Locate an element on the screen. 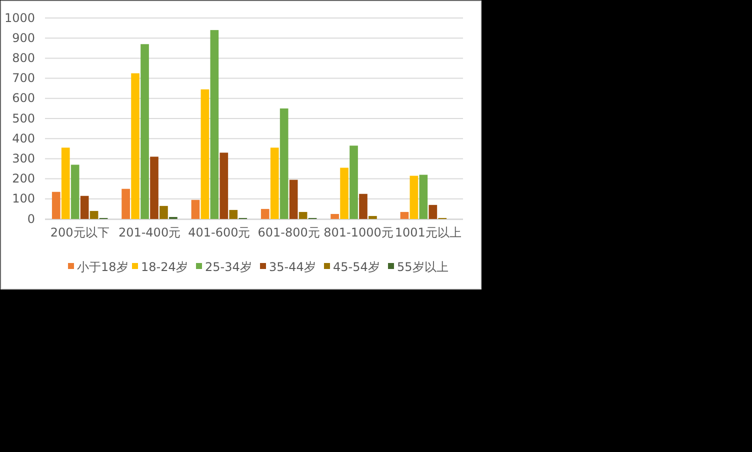 This screenshot has width=752, height=452. y-tick-label: 800 is located at coordinates (23, 58).